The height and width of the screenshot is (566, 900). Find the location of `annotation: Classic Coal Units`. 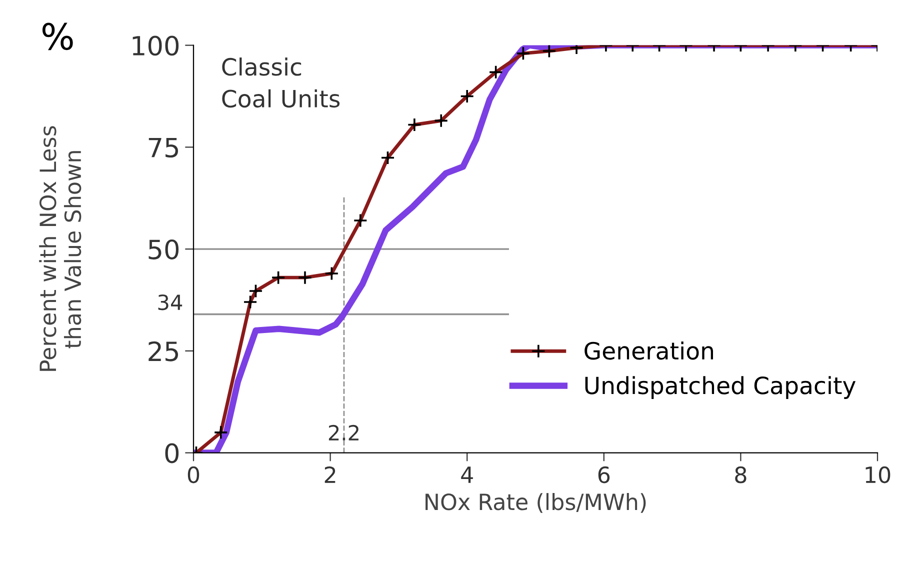

annotation: Classic Coal Units is located at coordinates (281, 83).